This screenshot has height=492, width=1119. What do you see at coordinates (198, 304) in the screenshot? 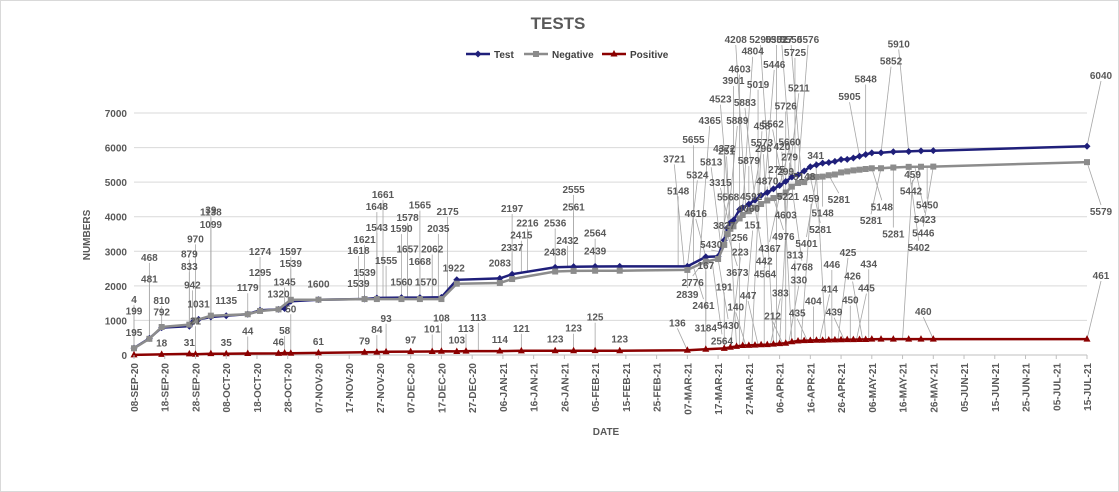
I see `data-label: 1031` at bounding box center [198, 304].